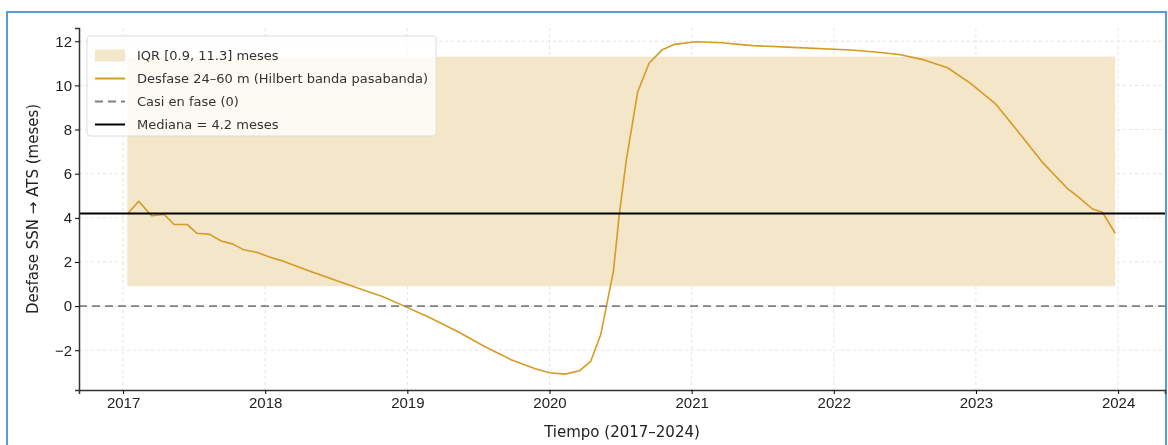 The height and width of the screenshot is (445, 1168). Describe the element at coordinates (63, 41) in the screenshot. I see `y-tick-label: 12` at that location.